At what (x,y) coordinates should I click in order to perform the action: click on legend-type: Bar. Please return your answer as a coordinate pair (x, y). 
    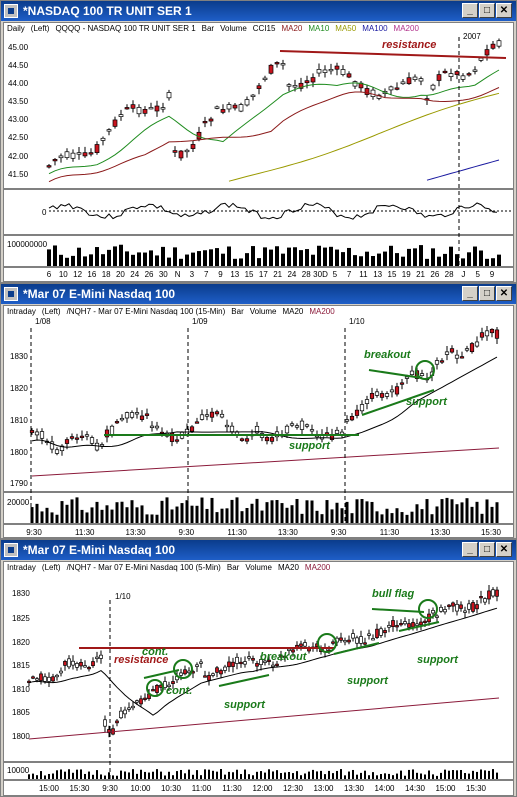
    Looking at the image, I should click on (233, 567).